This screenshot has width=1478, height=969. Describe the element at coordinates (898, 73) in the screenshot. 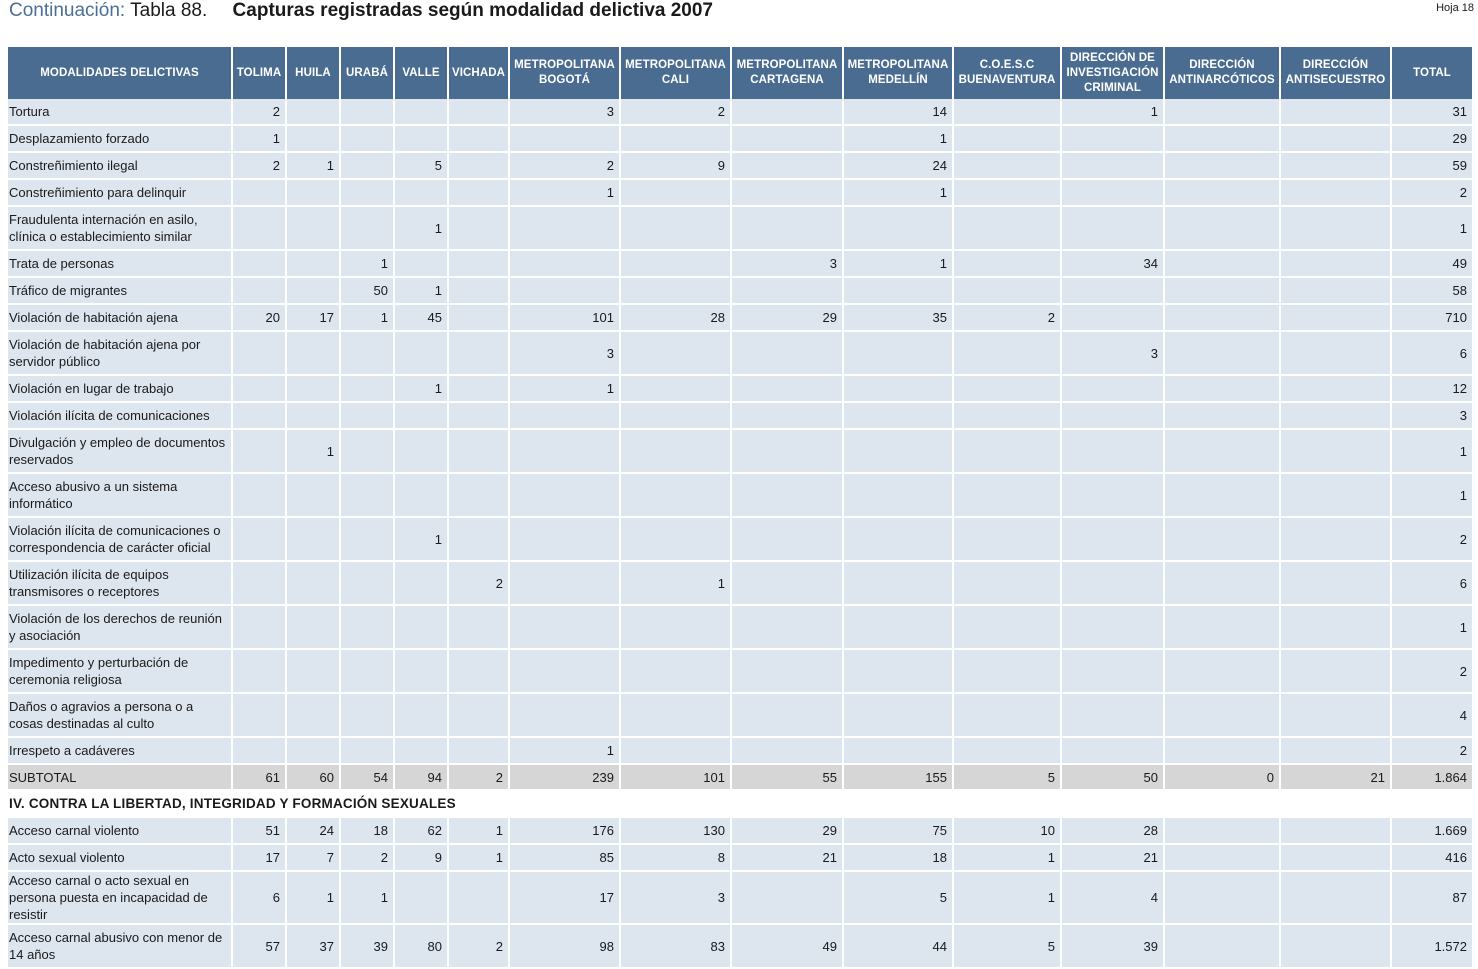

I see `column-header: METROPOLITANA MEDELLÍN` at that location.